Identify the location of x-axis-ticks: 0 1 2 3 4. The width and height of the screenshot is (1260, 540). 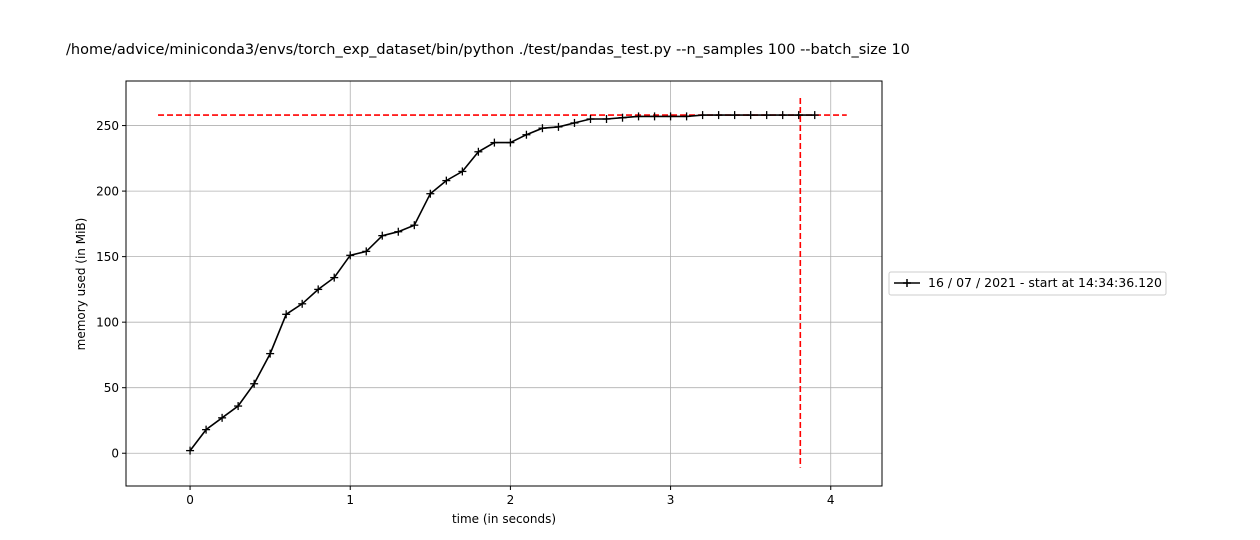
(510, 496).